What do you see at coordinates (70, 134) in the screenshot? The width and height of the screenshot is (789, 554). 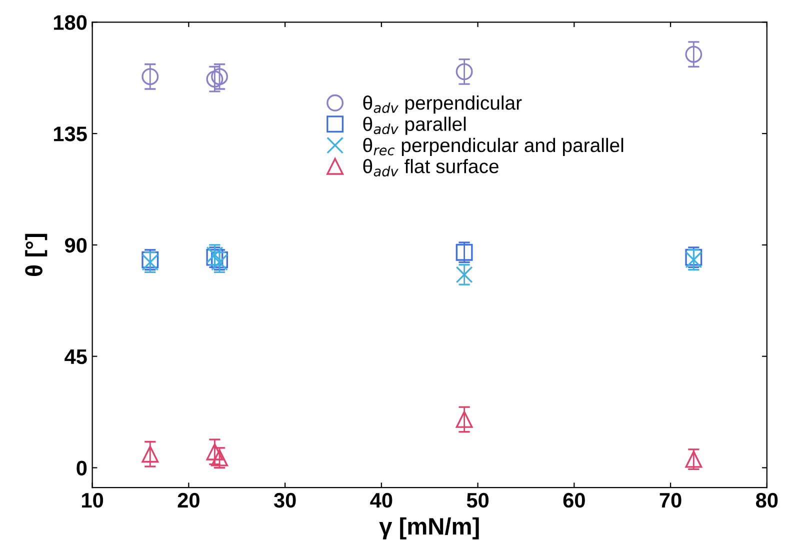 I see `y-tick-label: 135` at bounding box center [70, 134].